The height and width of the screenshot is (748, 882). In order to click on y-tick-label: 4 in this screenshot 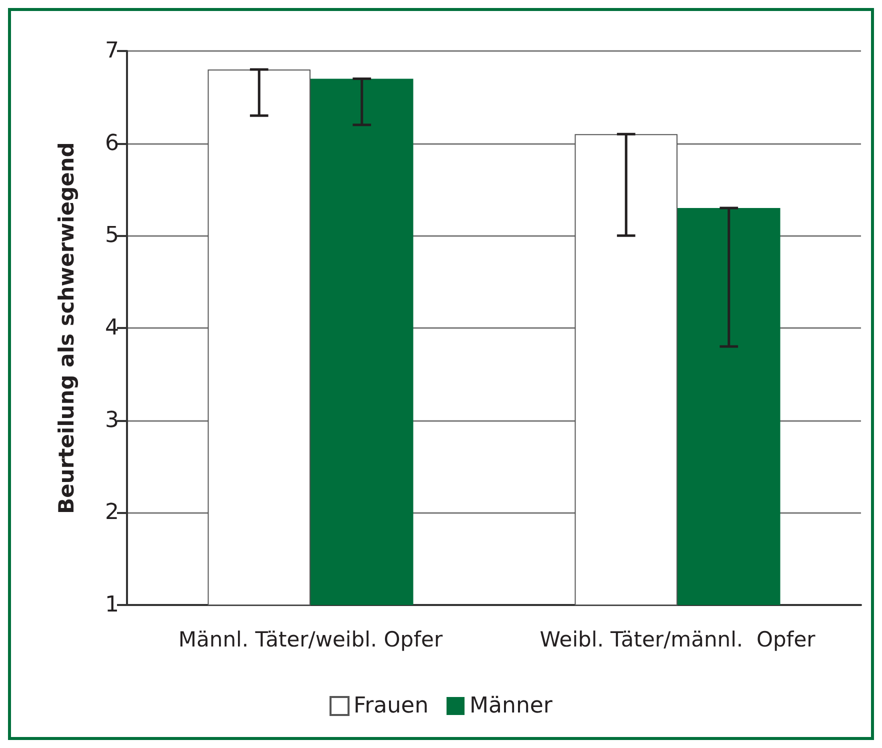, I will do `click(112, 328)`.